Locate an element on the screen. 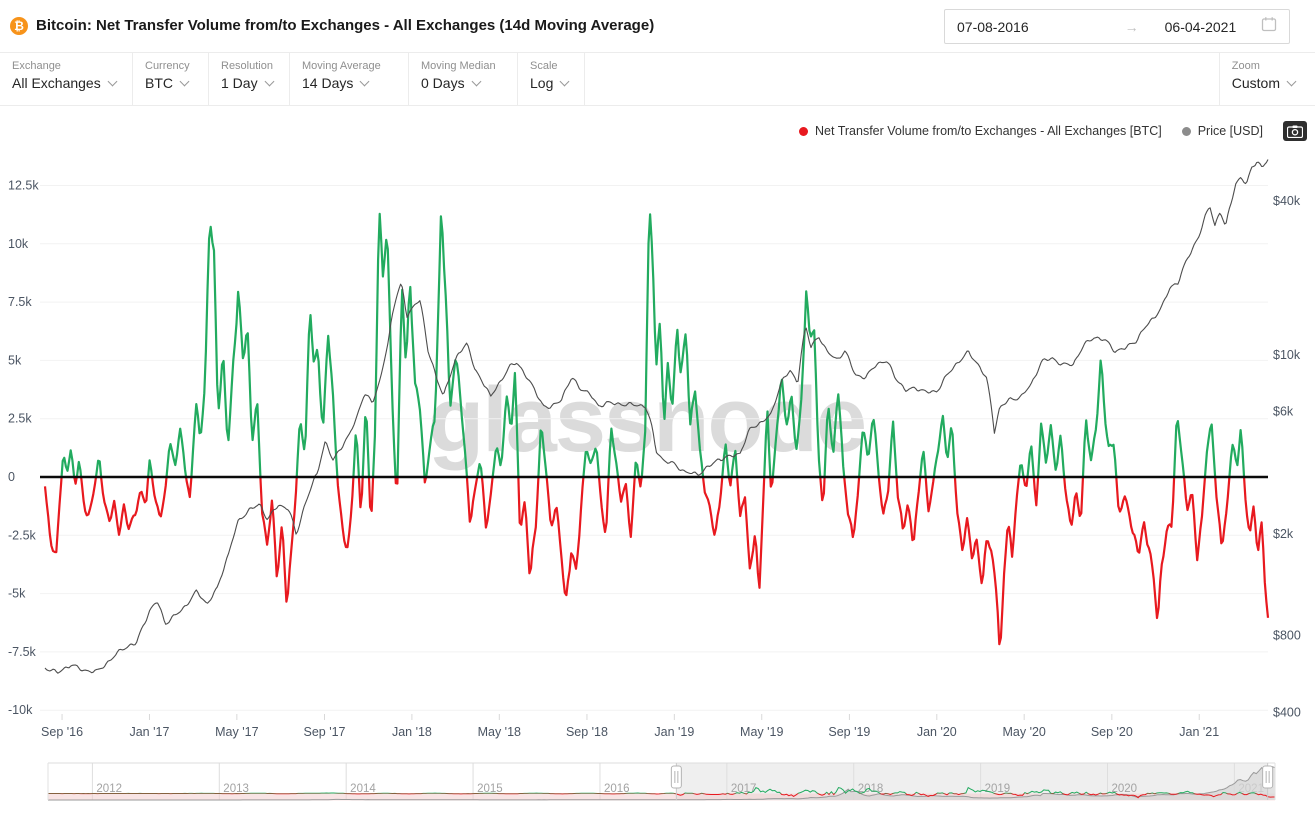 This screenshot has height=815, width=1315. y-tick-label: $40k is located at coordinates (1287, 201).